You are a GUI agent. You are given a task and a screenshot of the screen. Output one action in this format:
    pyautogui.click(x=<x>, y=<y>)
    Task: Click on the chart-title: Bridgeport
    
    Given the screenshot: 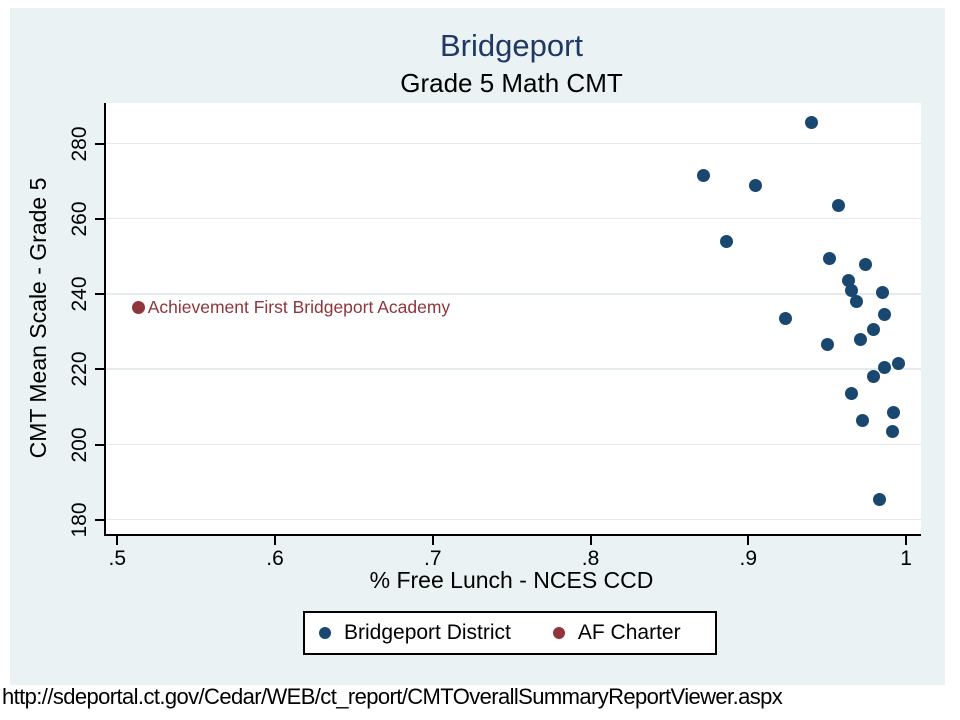 What is the action you would take?
    pyautogui.click(x=511, y=45)
    